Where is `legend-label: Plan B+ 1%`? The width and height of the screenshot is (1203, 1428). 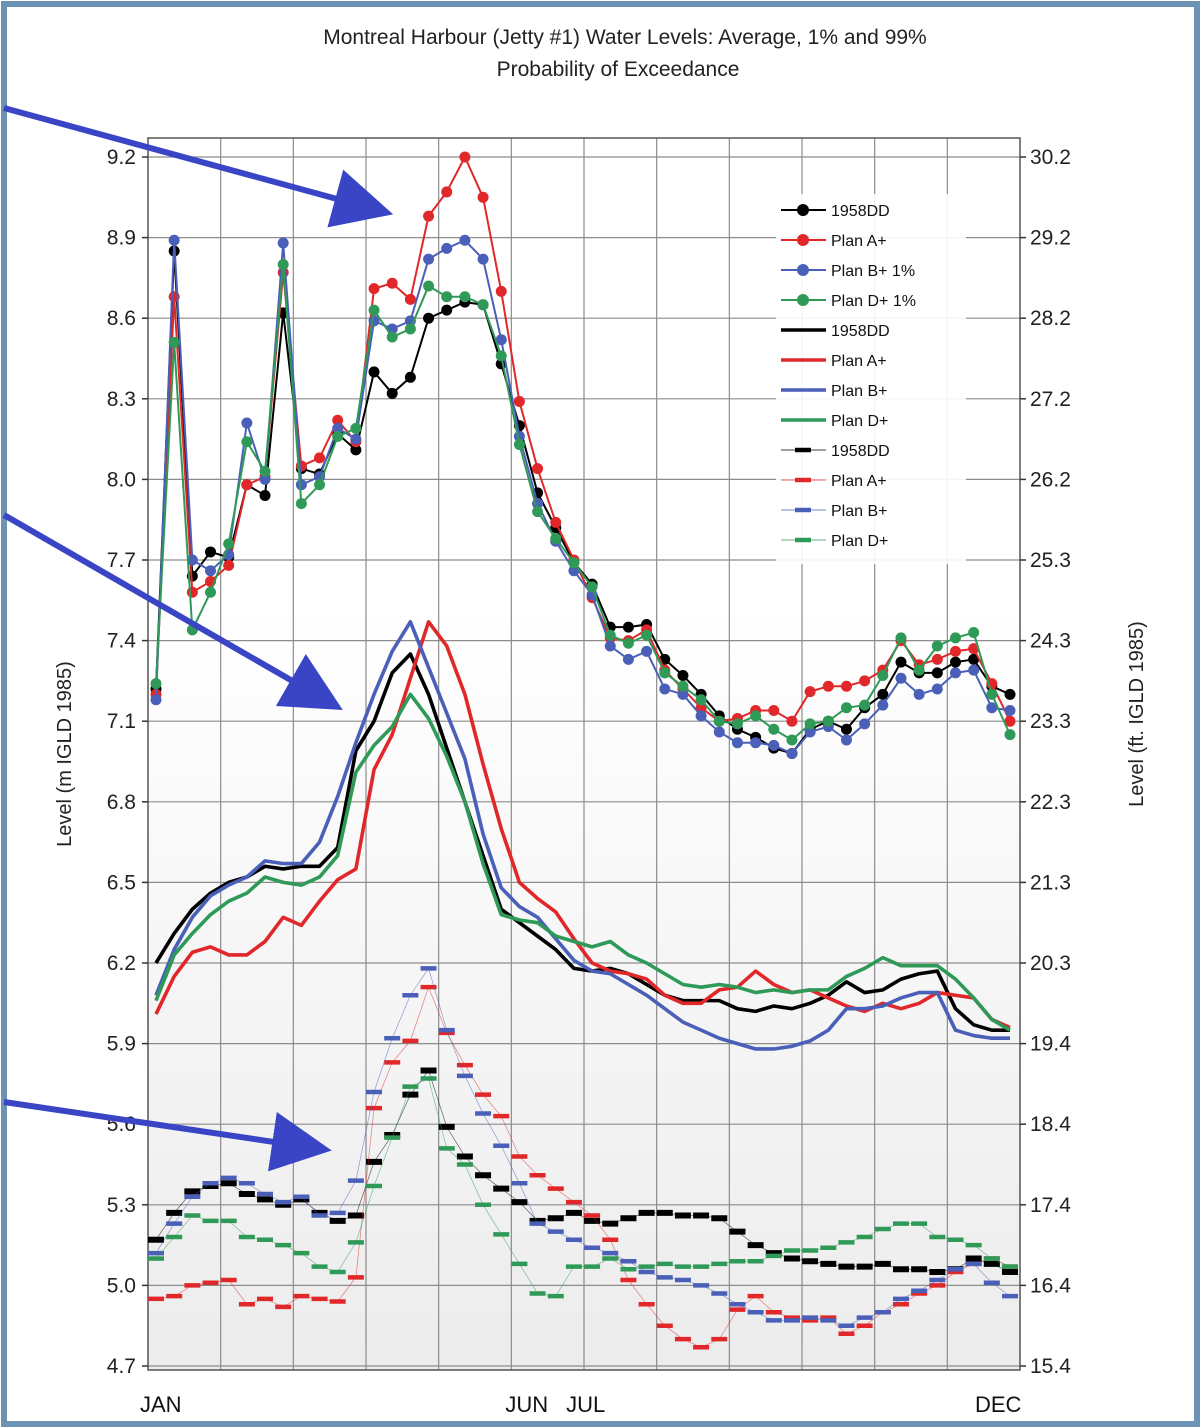
legend-label: Plan B+ 1% is located at coordinates (873, 271).